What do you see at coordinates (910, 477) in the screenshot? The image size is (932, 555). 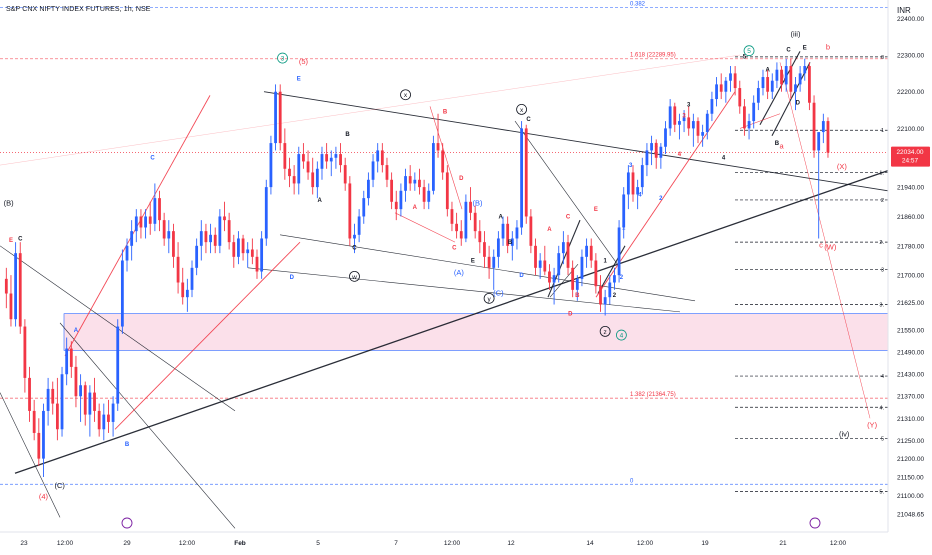 I see `price-tick-label: 21150.00` at bounding box center [910, 477].